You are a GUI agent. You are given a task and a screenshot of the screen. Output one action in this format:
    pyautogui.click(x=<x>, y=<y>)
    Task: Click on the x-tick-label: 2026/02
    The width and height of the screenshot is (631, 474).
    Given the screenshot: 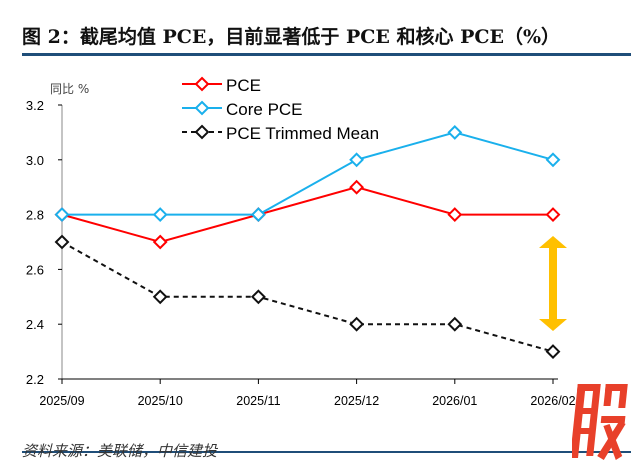 What is the action you would take?
    pyautogui.click(x=552, y=401)
    